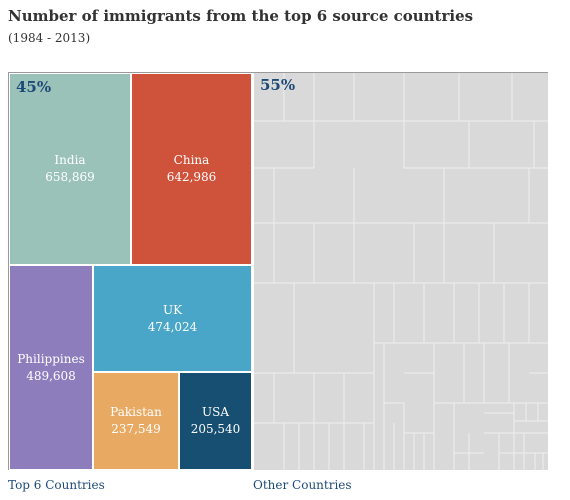 The height and width of the screenshot is (500, 570). What do you see at coordinates (51, 358) in the screenshot?
I see `tile-country-name: Philippines` at bounding box center [51, 358].